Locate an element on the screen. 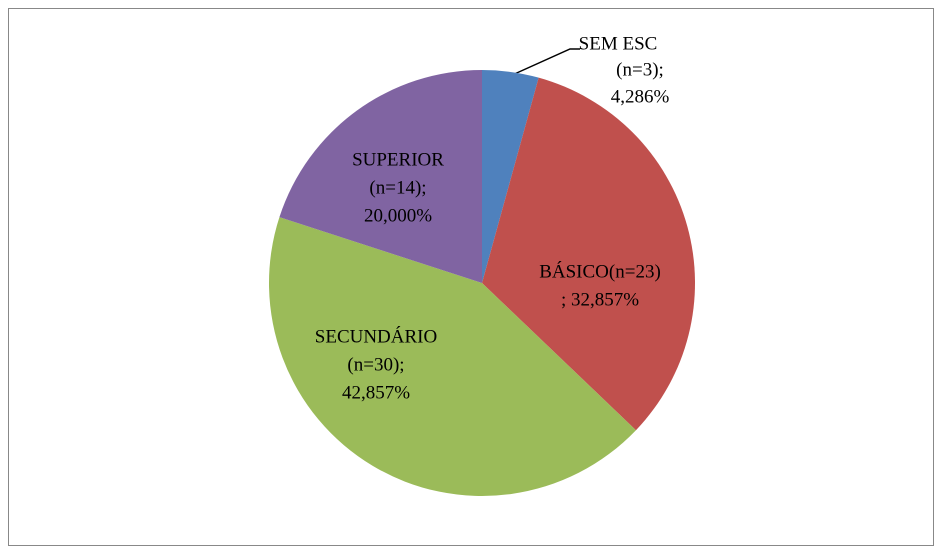 The image size is (942, 554). data-label: SUPERIOR is located at coordinates (398, 159).